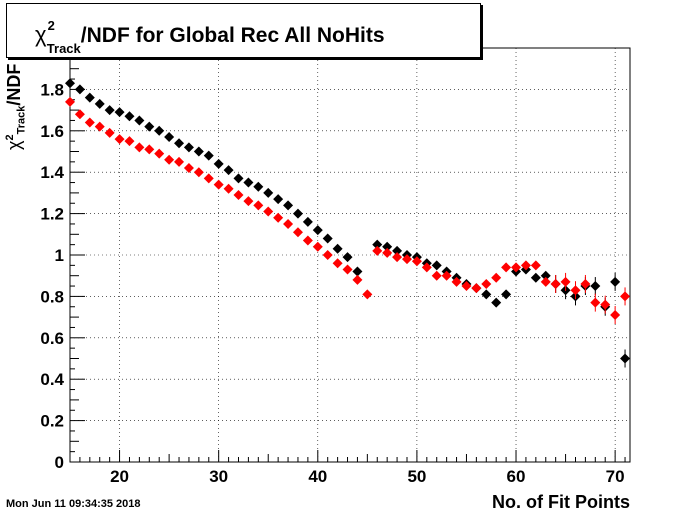 This screenshot has height=514, width=700. I want to click on y-tick-label: 0.2, so click(52, 421).